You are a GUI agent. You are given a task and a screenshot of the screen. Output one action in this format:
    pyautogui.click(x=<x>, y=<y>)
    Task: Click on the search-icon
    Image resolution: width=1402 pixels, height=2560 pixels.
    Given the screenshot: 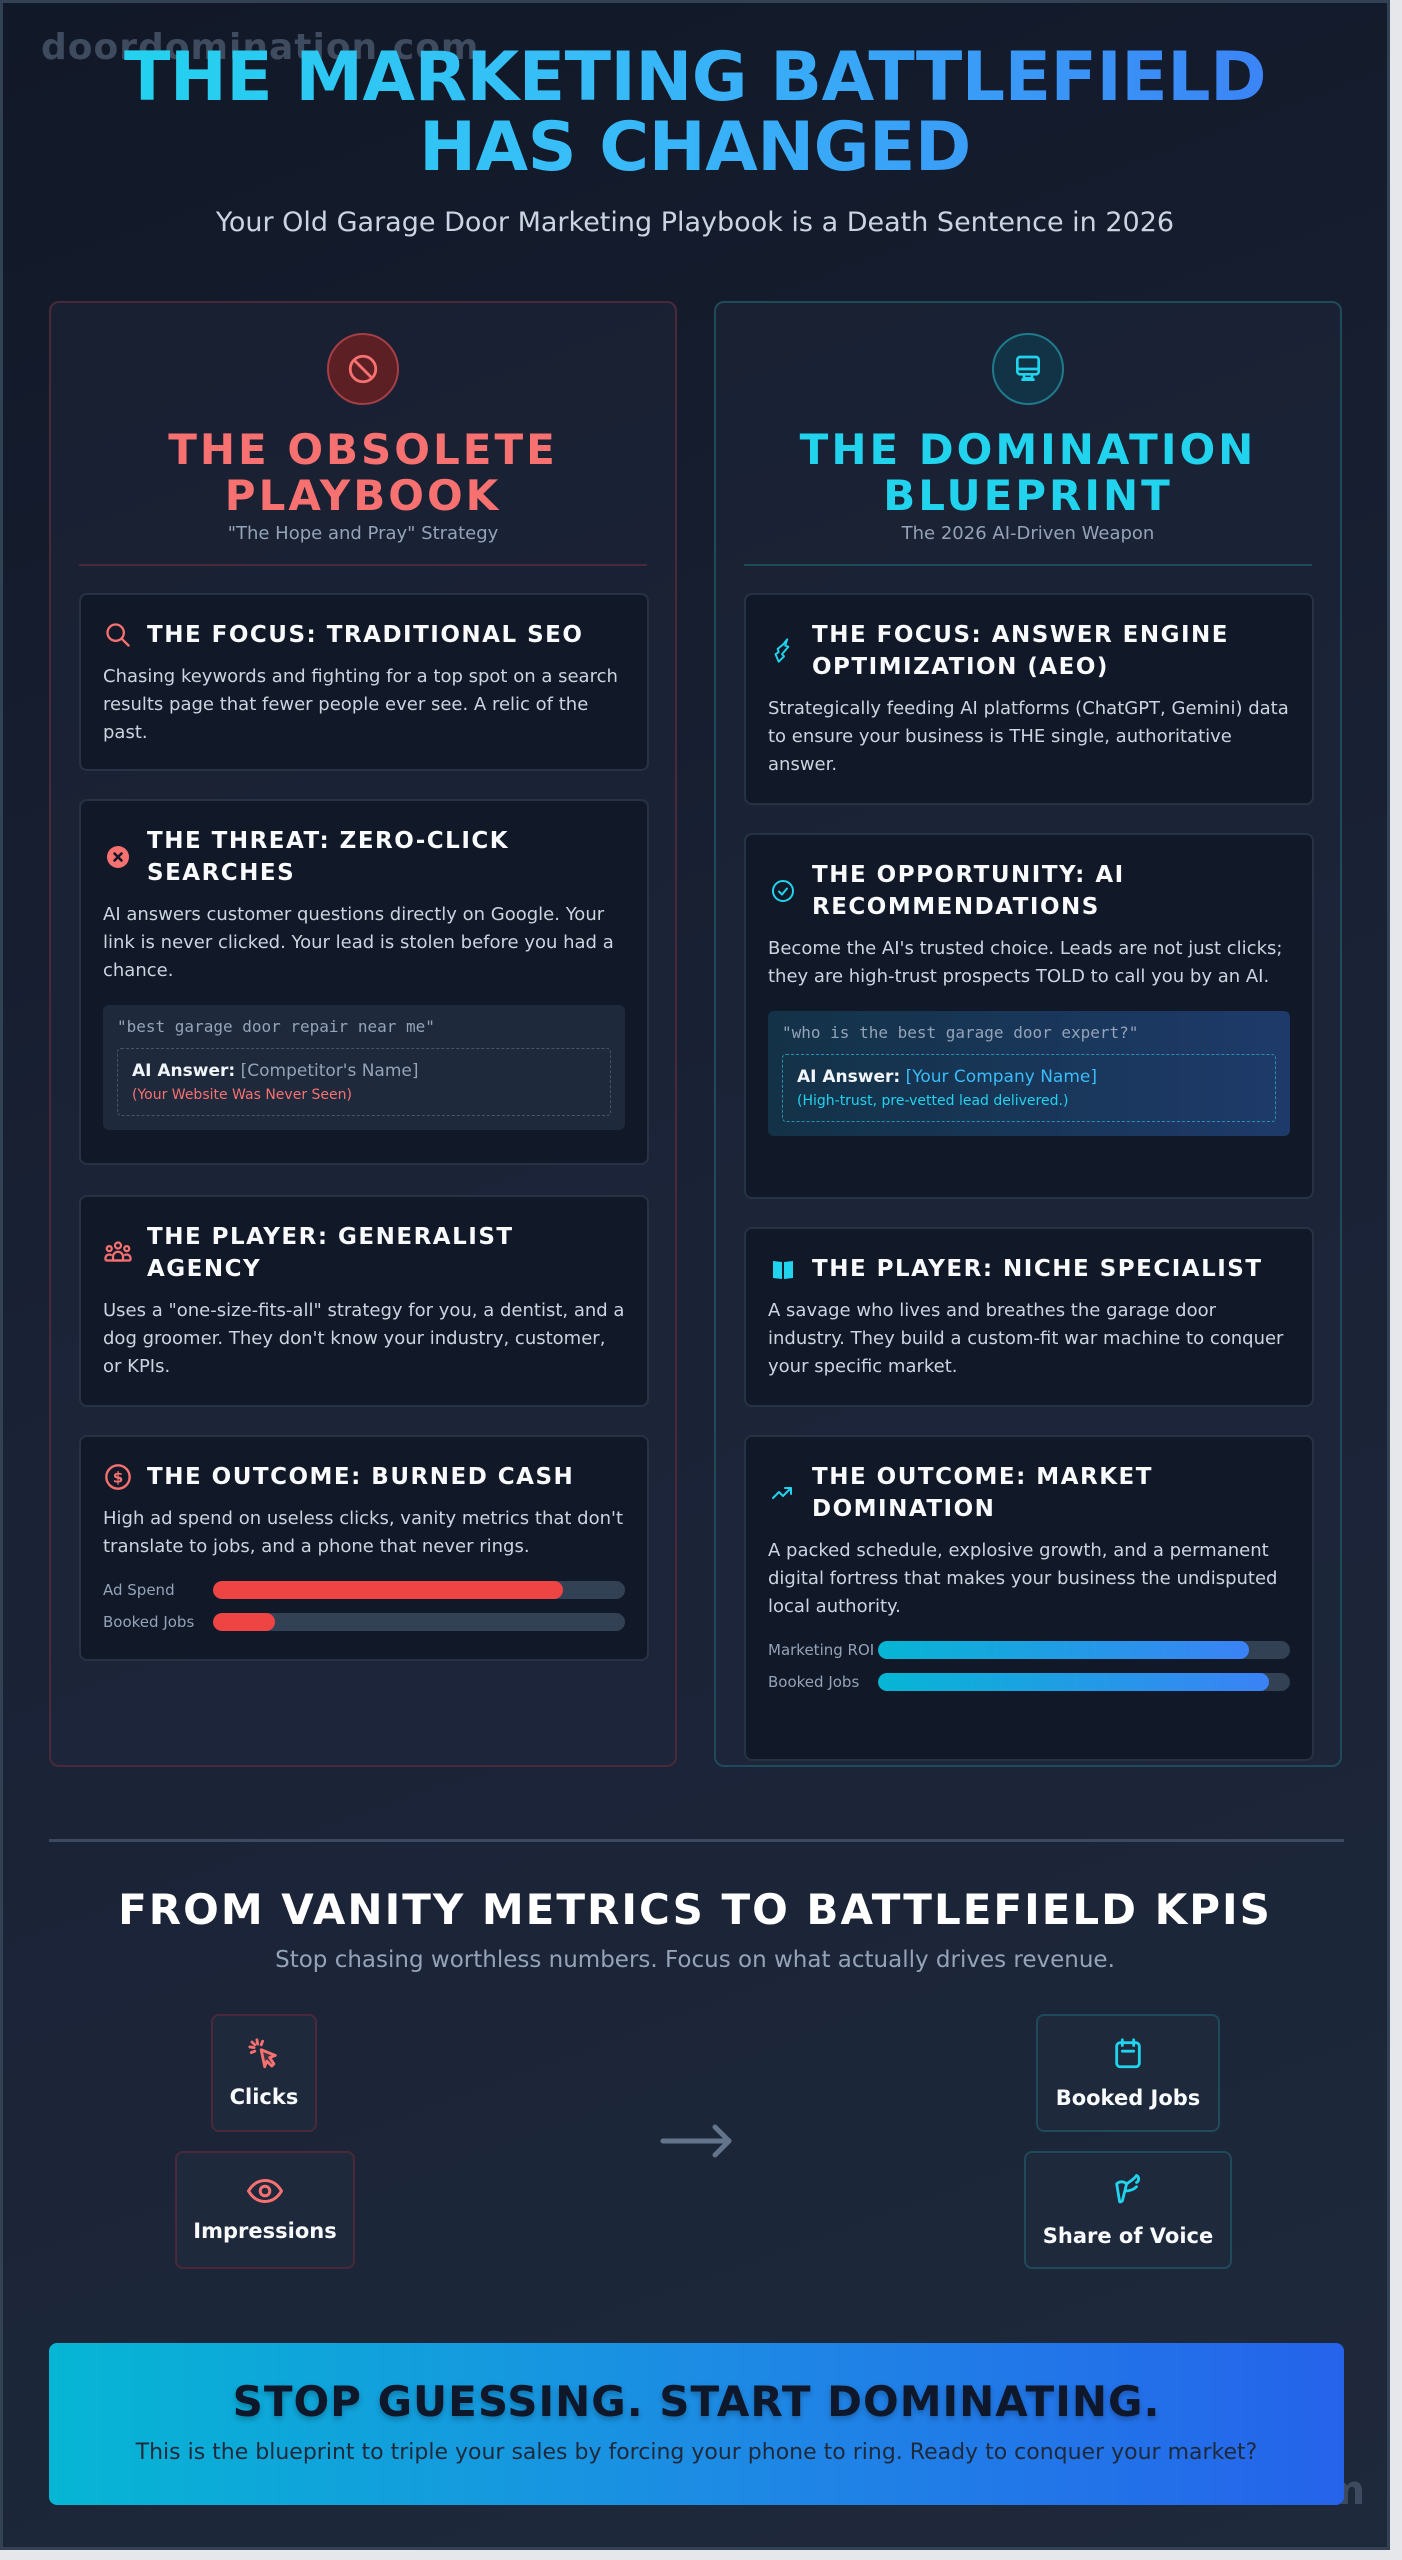 What is the action you would take?
    pyautogui.click(x=118, y=635)
    